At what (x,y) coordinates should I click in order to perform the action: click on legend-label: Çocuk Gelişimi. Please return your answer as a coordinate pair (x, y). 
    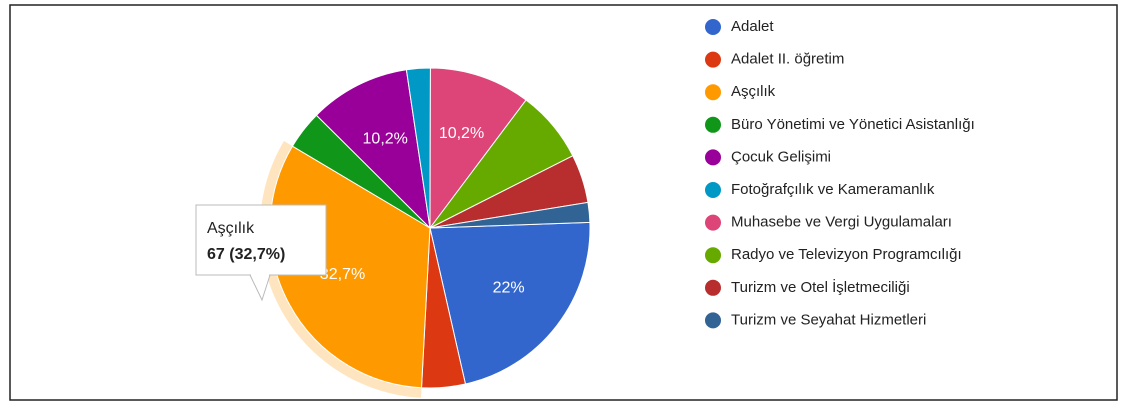
    Looking at the image, I should click on (781, 156).